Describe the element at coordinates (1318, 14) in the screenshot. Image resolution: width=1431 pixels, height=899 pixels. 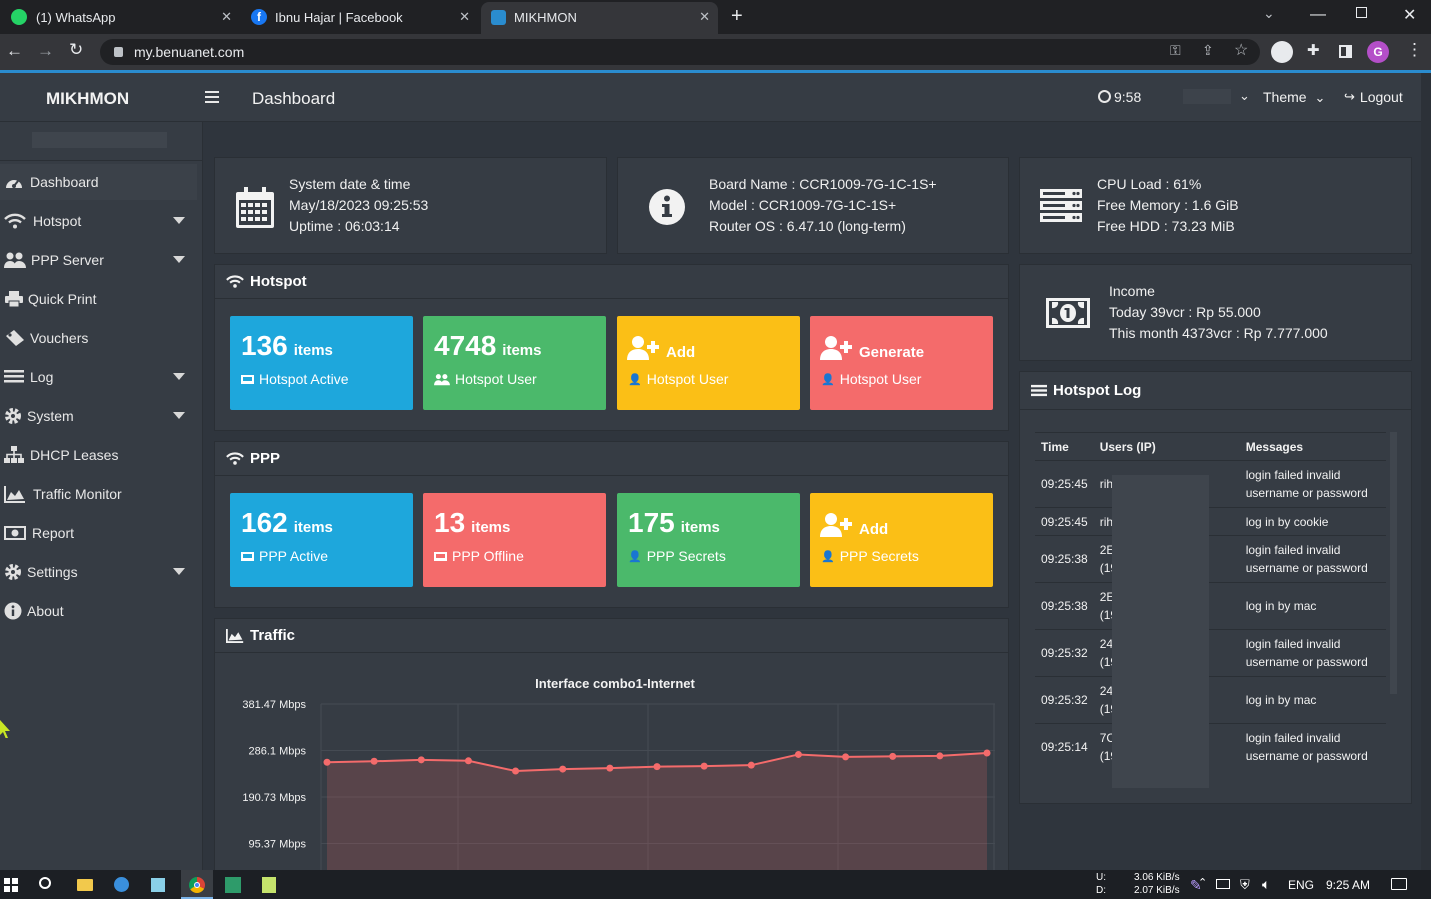
I see `minimize-icon: —` at that location.